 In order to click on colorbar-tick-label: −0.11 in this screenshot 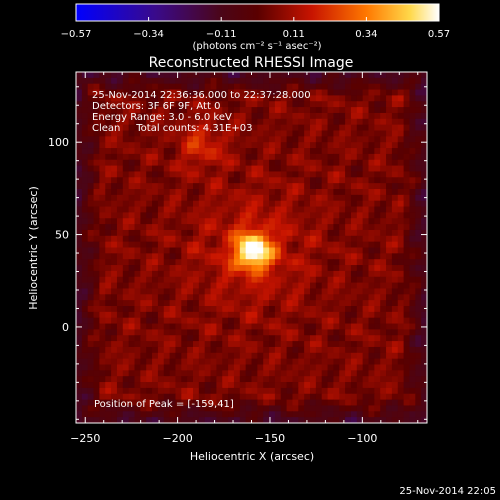, I will do `click(221, 34)`.